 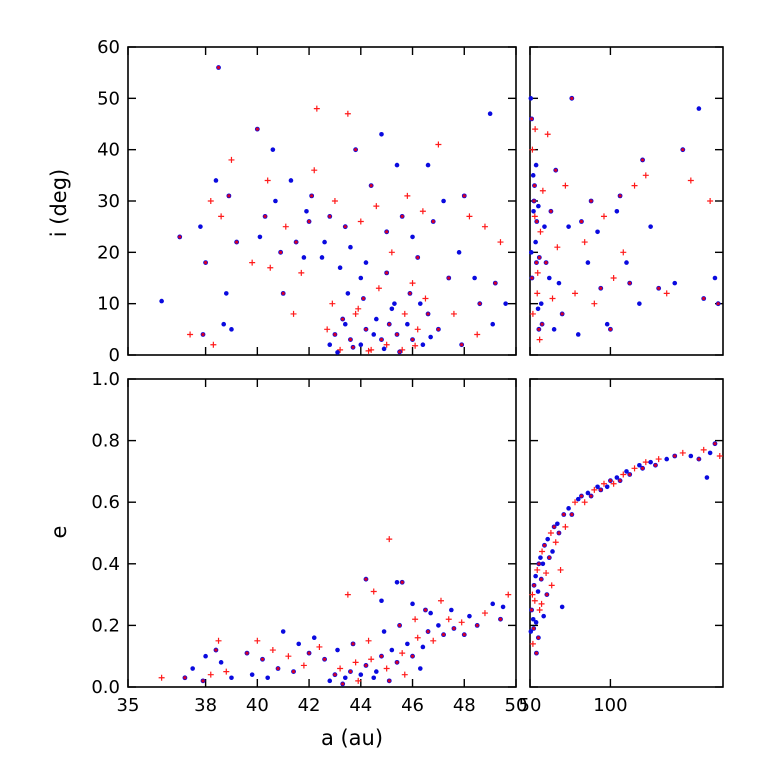 I want to click on x-tick-label: 46, so click(x=412, y=705).